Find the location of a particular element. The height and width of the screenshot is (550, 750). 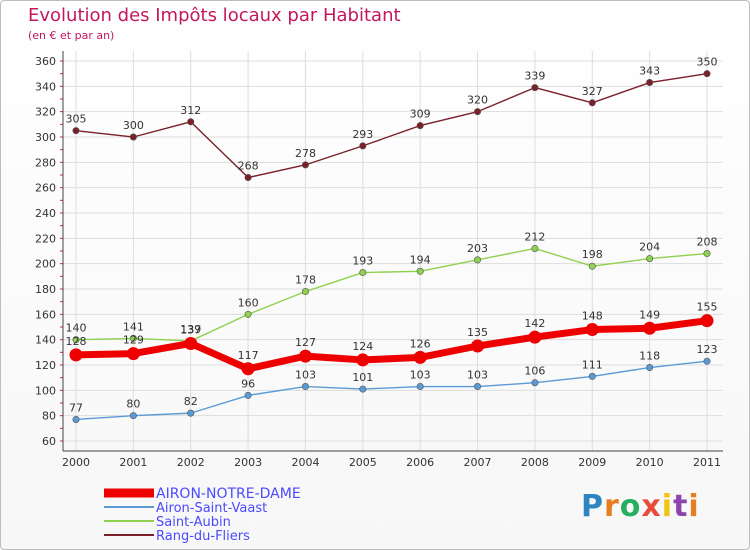

x-tick-label: 2004 is located at coordinates (305, 462).